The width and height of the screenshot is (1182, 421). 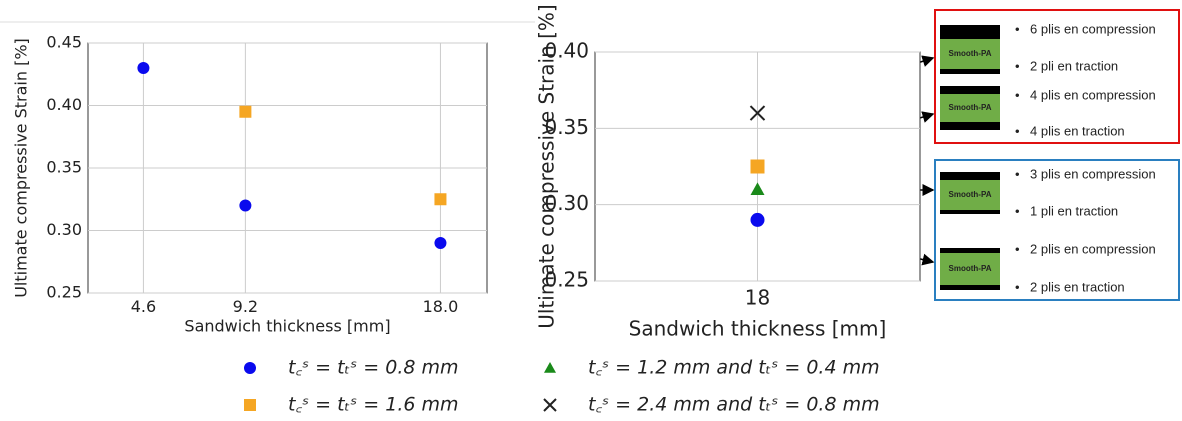 I want to click on legend-label: t꜀ˢ = tₜˢ = 1.6 mm, so click(x=373, y=405).